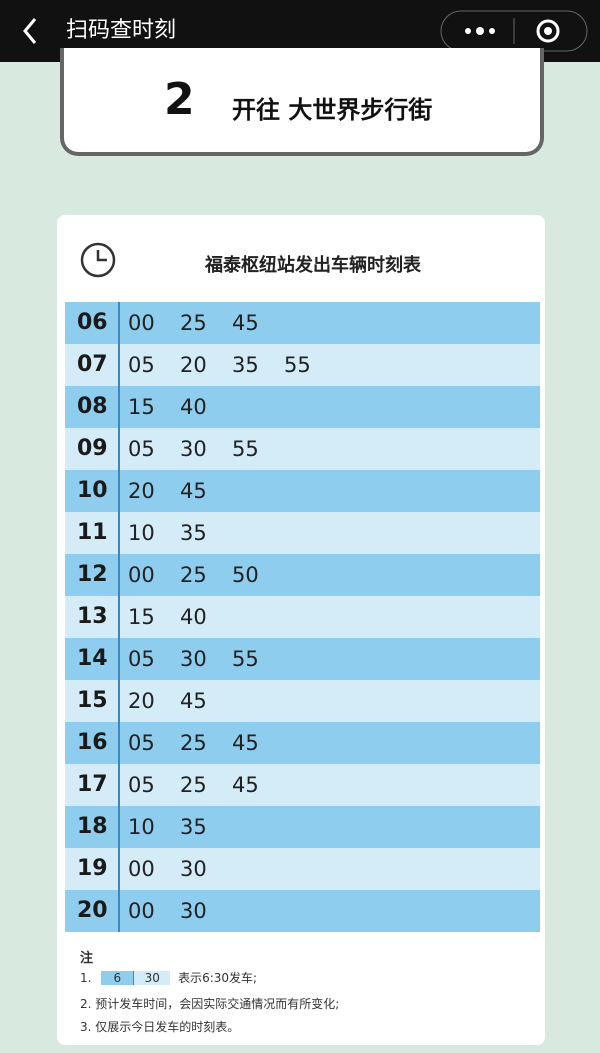 The image size is (600, 1053). What do you see at coordinates (92, 700) in the screenshot?
I see `hour: 15` at bounding box center [92, 700].